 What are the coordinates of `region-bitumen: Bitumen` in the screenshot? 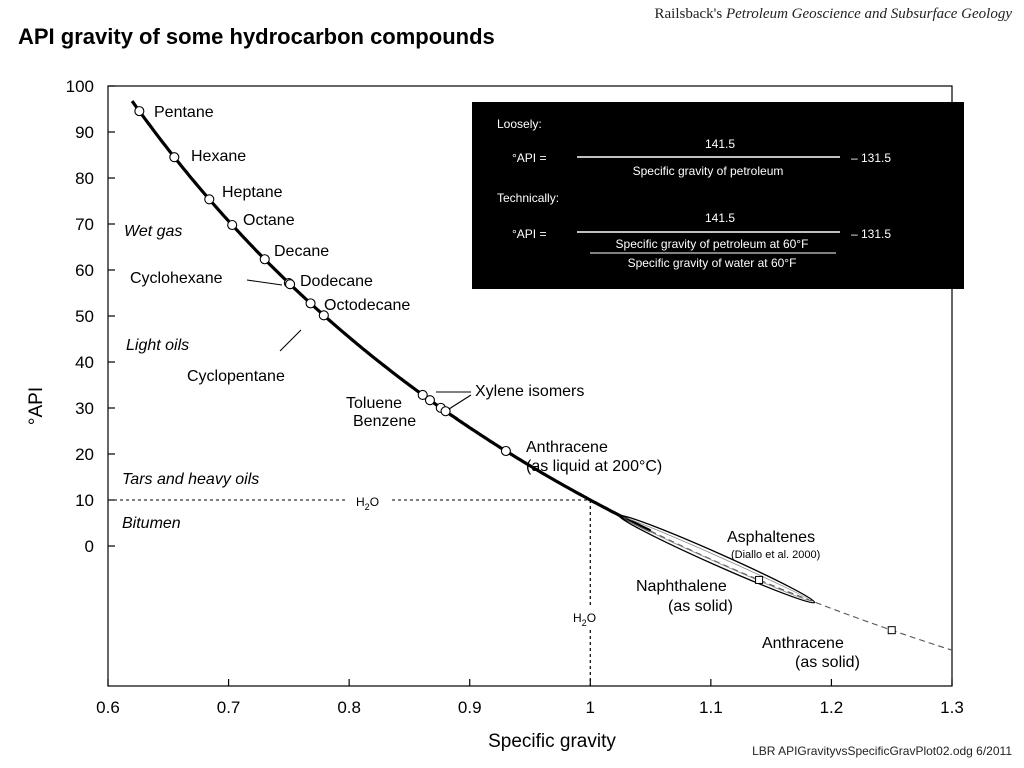 It's located at (151, 523).